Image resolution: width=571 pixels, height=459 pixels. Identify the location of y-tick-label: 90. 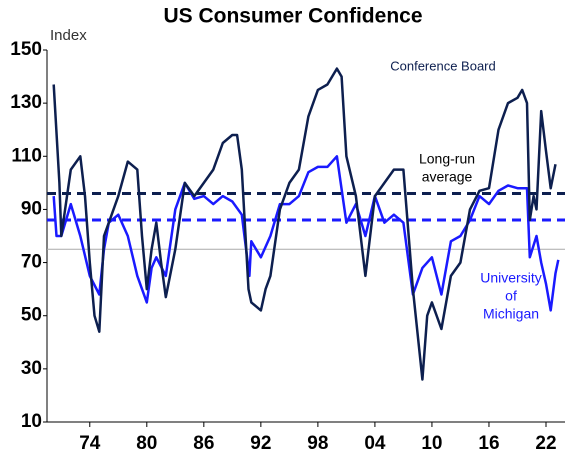
(31, 208).